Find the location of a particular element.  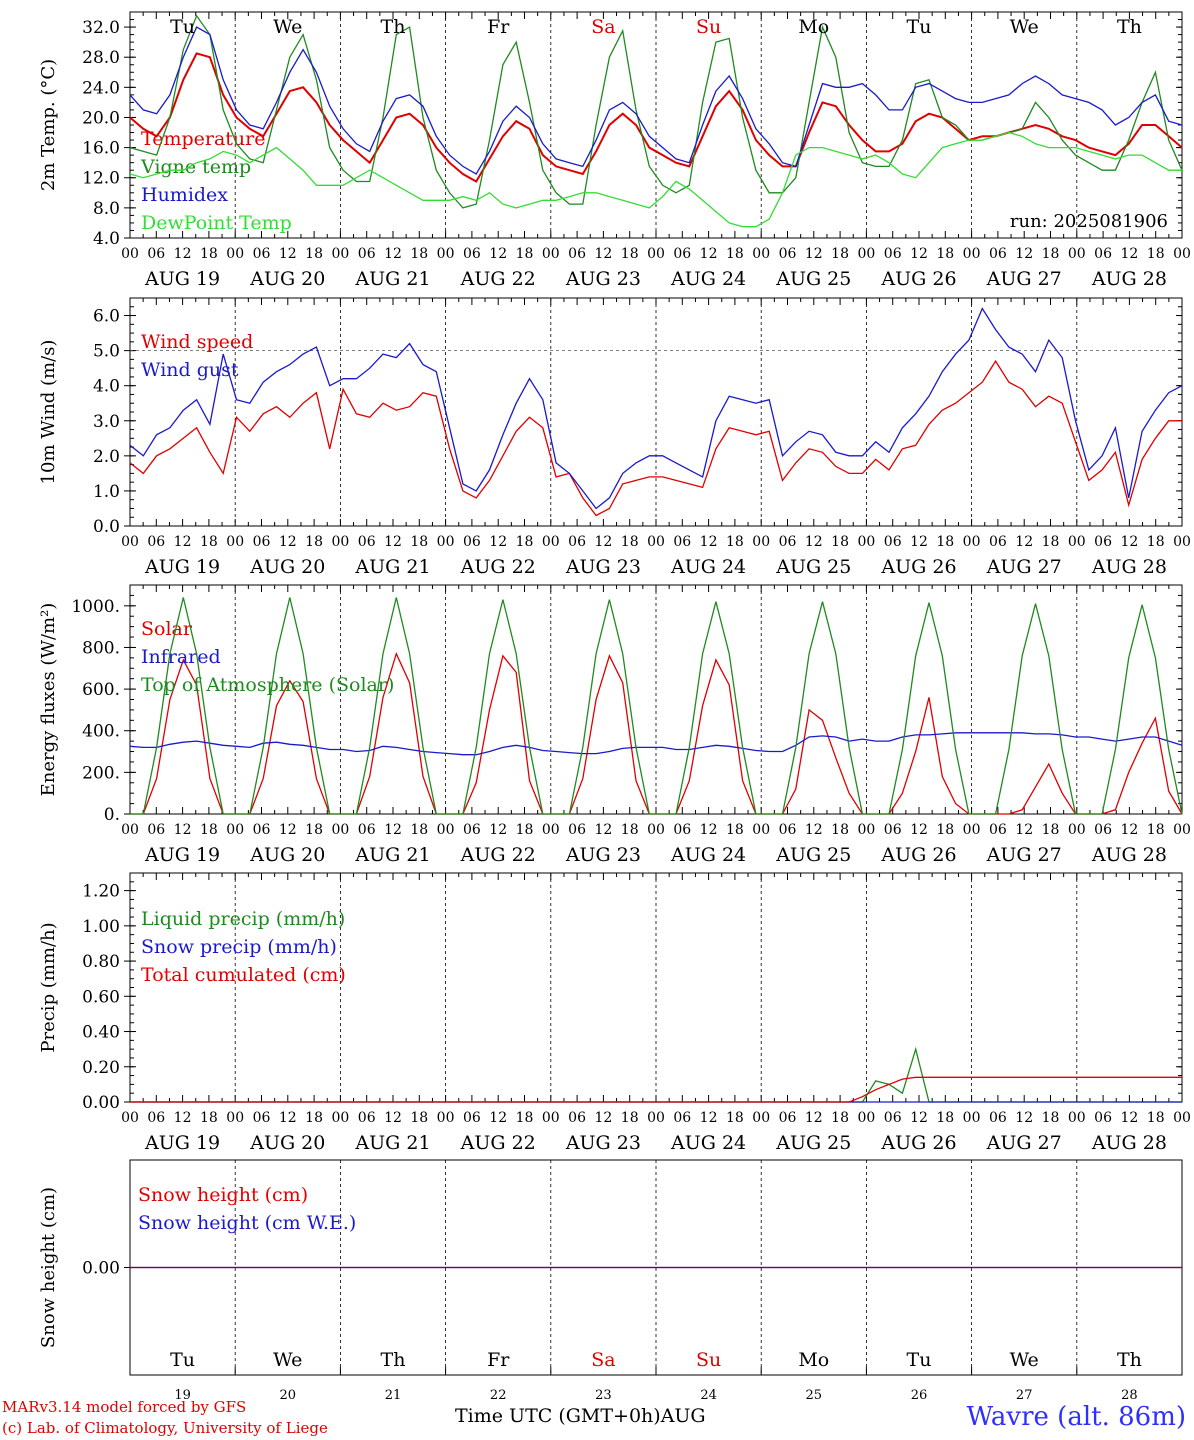

y-tick-label: 1.00 is located at coordinates (101, 927).